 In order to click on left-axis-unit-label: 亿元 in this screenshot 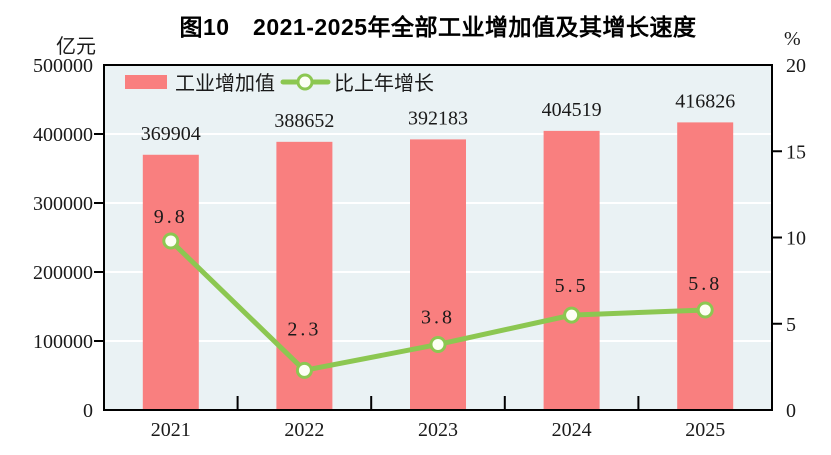, I will do `click(76, 47)`.